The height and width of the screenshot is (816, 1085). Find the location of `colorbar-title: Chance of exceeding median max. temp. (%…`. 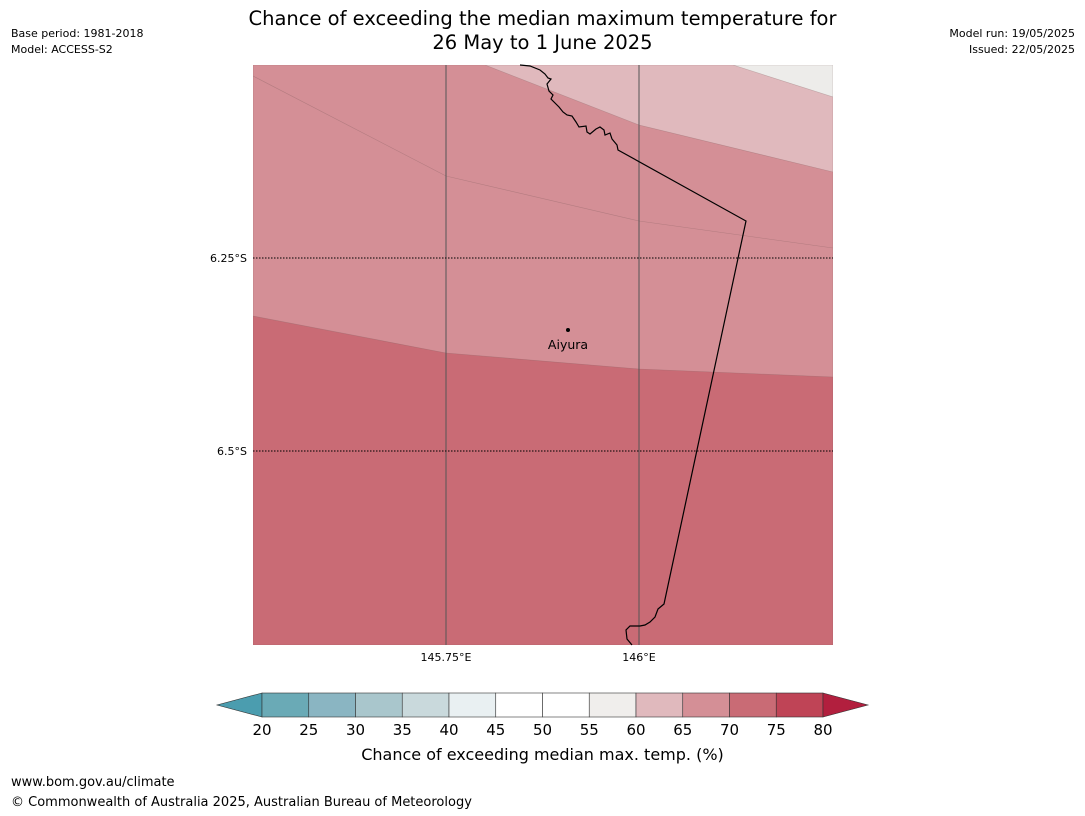

colorbar-title: Chance of exceeding median max. temp. (%… is located at coordinates (542, 754).